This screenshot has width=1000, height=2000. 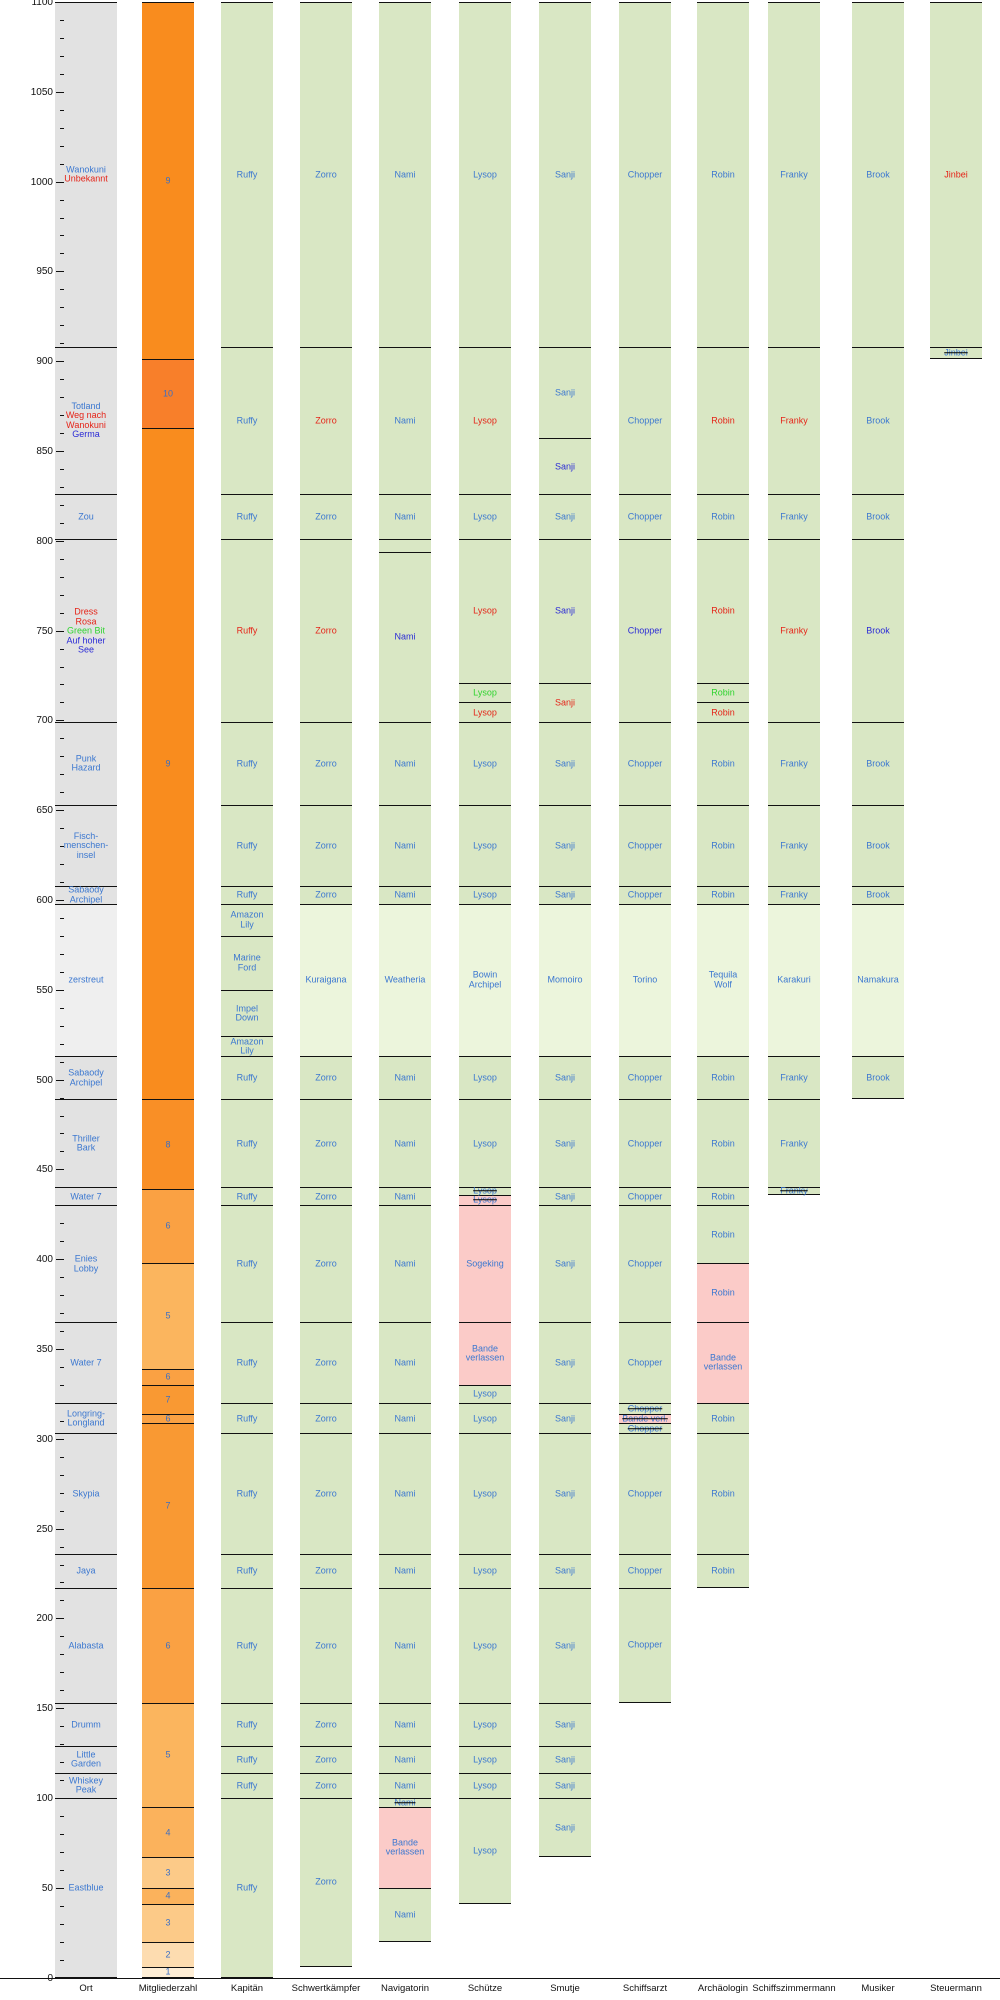 I want to click on schwertkaempfer-segment: Kuraigana, so click(x=326, y=980).